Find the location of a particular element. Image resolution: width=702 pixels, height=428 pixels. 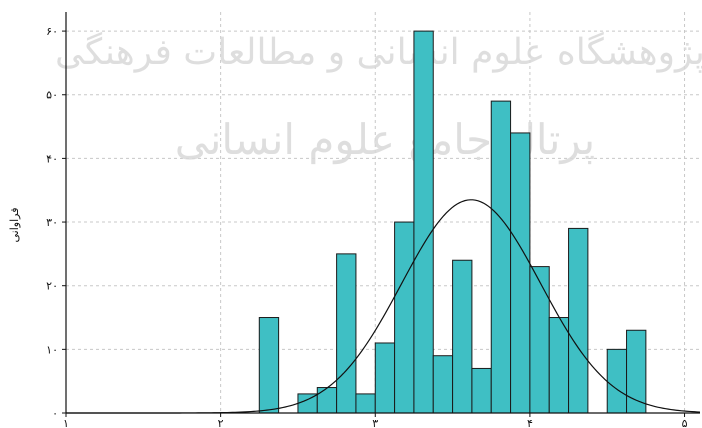

x-tick-label: ۵ is located at coordinates (685, 422).